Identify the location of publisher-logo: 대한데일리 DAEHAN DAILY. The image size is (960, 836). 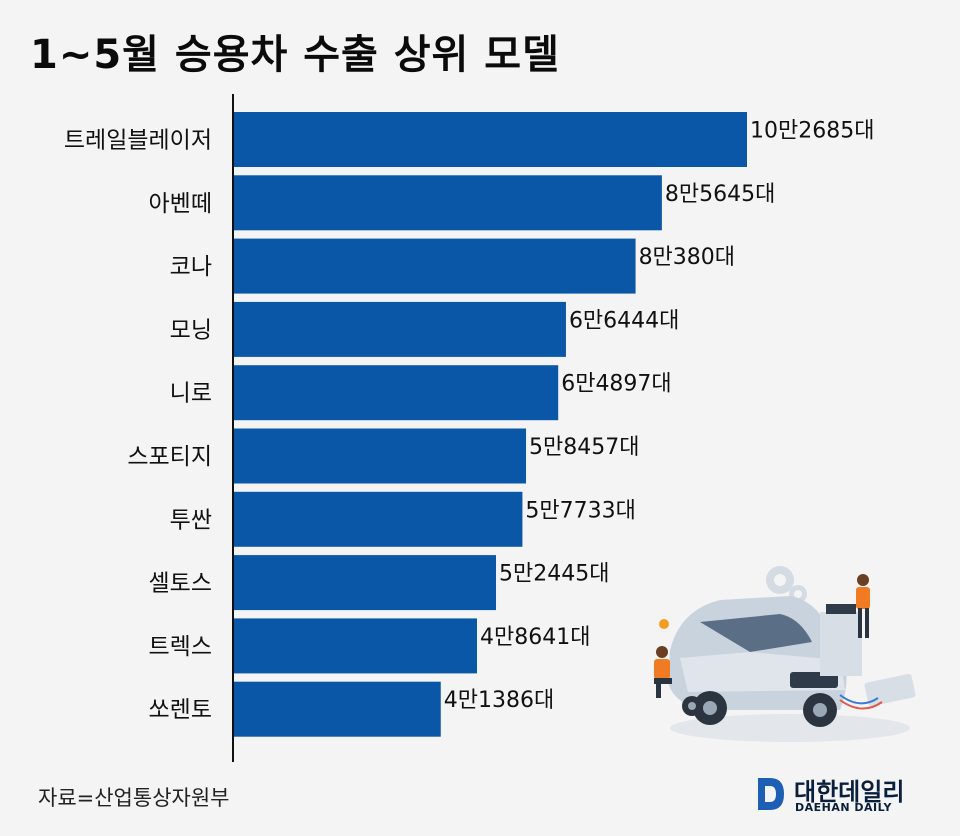
(851, 795).